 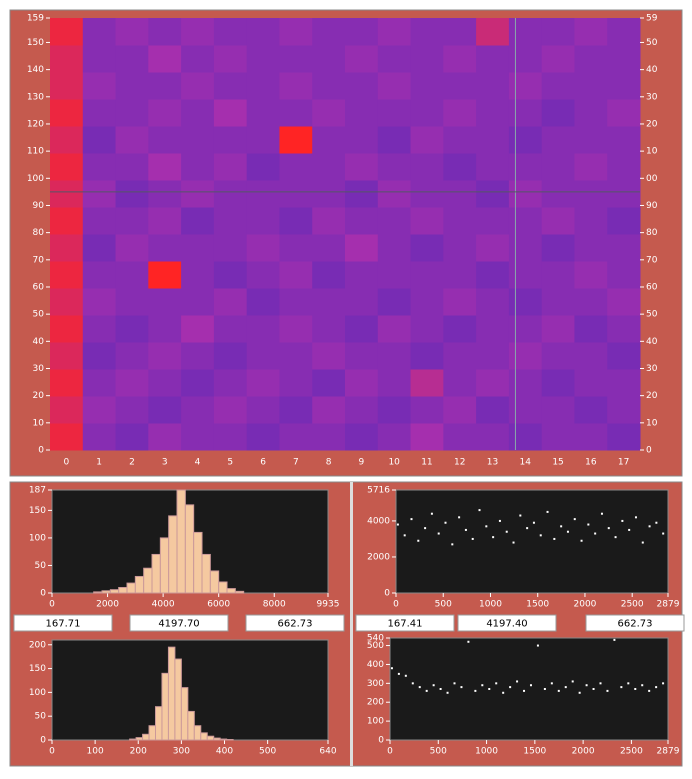 What do you see at coordinates (652, 260) in the screenshot?
I see `y2-tick-label: 70` at bounding box center [652, 260].